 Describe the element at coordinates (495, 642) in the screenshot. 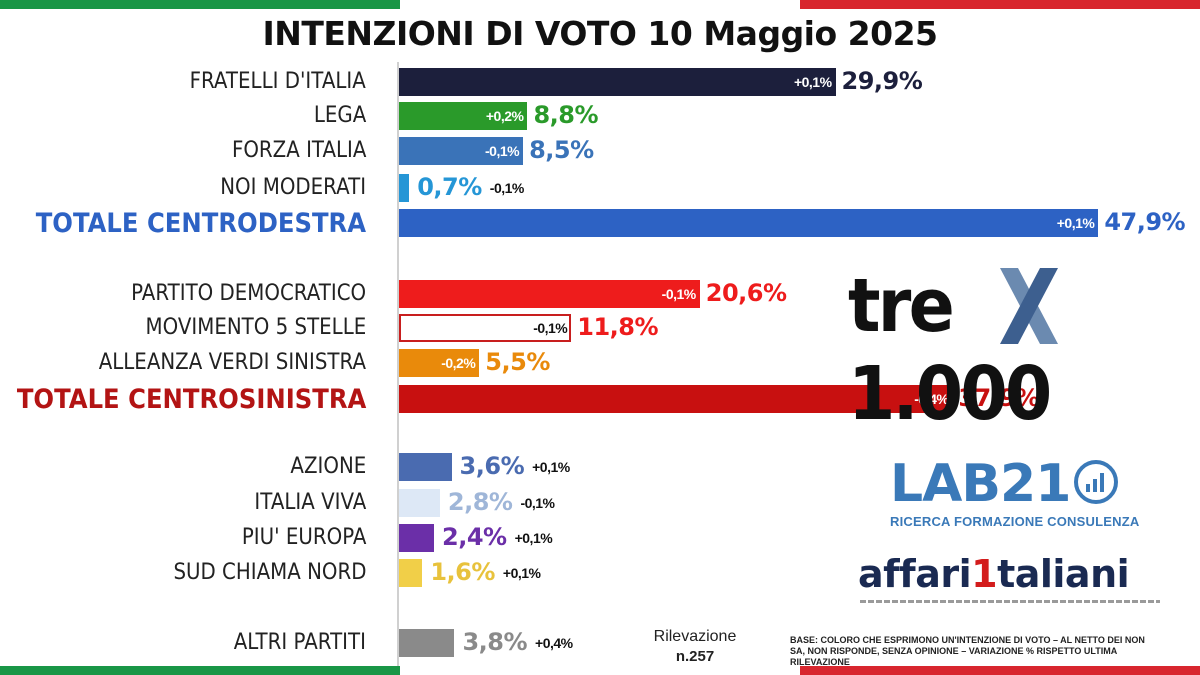

I see `value-label-altri-partiti: 3,8%` at that location.